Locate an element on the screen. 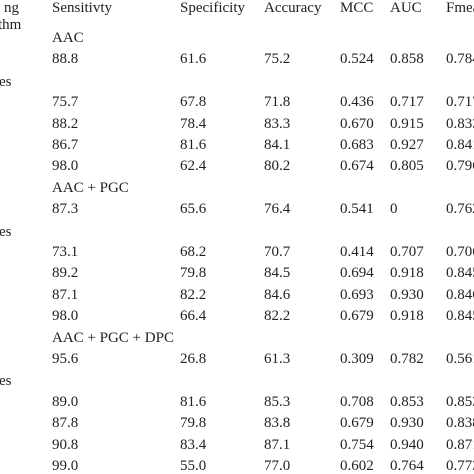 This screenshot has height=474, width=474. header-stub: thm is located at coordinates (11, 25).